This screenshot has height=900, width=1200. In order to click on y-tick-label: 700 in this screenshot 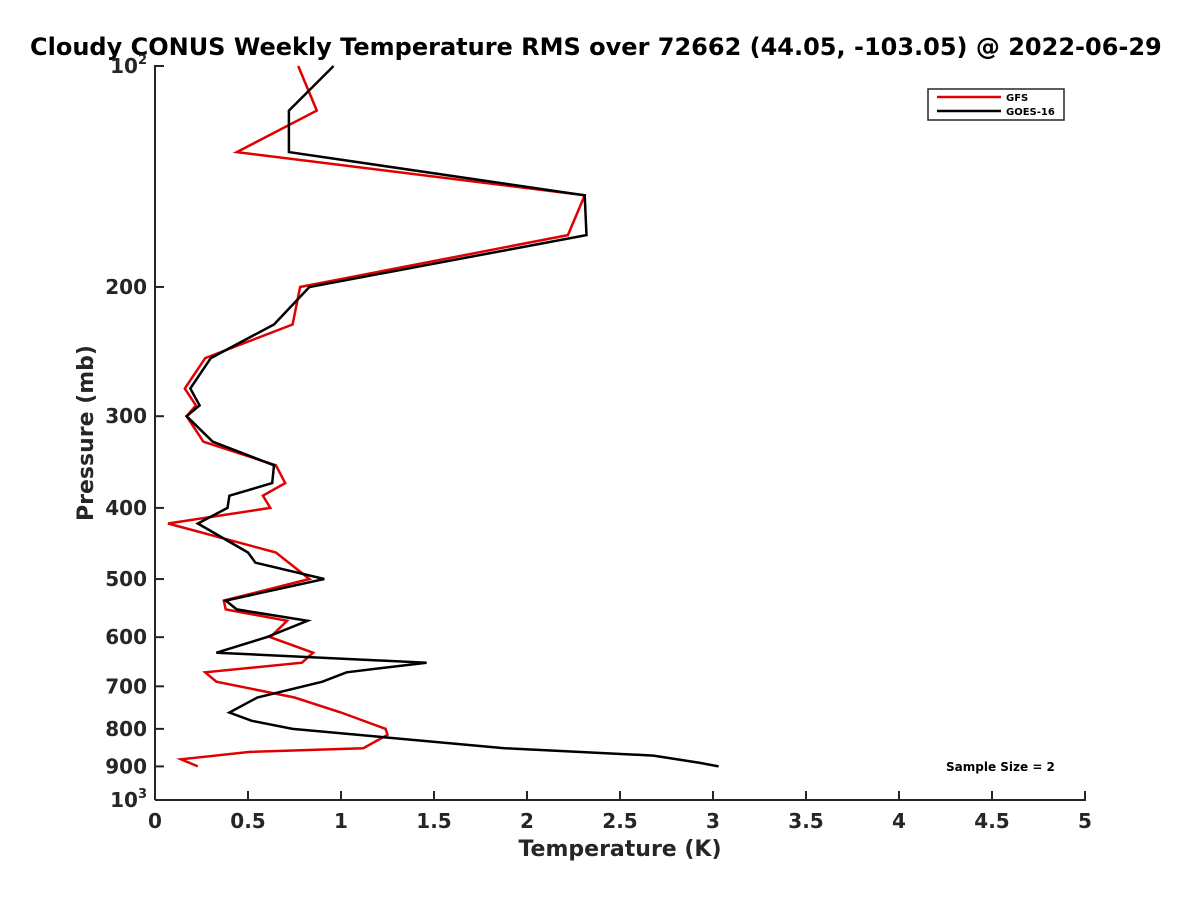, I will do `click(126, 686)`.